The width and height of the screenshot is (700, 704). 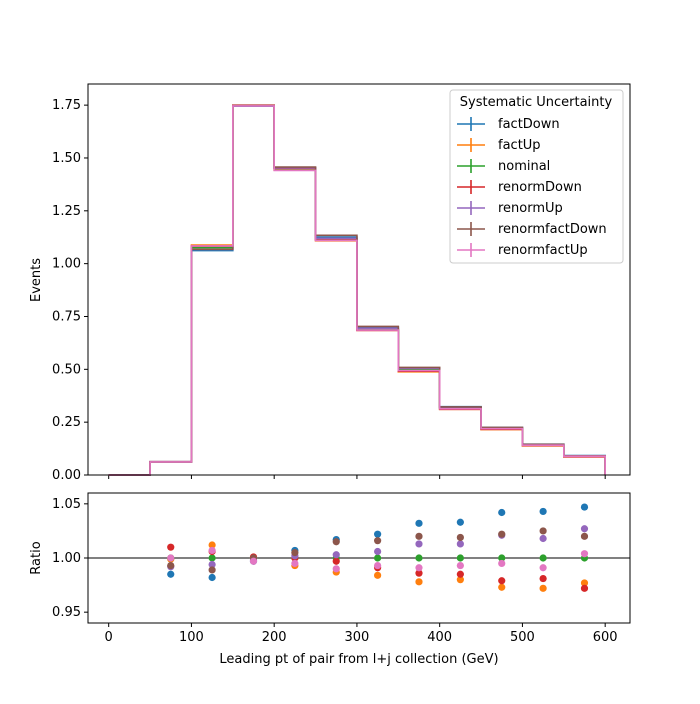 I want to click on legend-item-renormfactUp: renormfactUp, so click(x=522, y=250).